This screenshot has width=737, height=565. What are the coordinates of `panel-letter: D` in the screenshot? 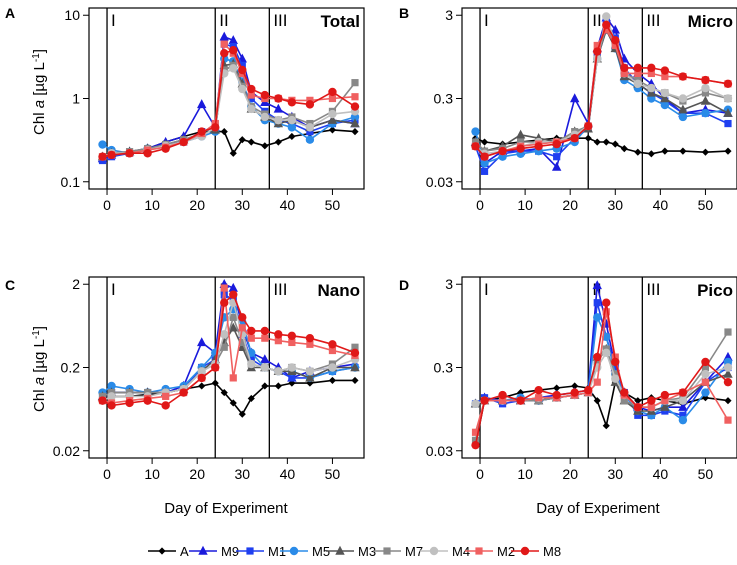 It's located at (404, 285).